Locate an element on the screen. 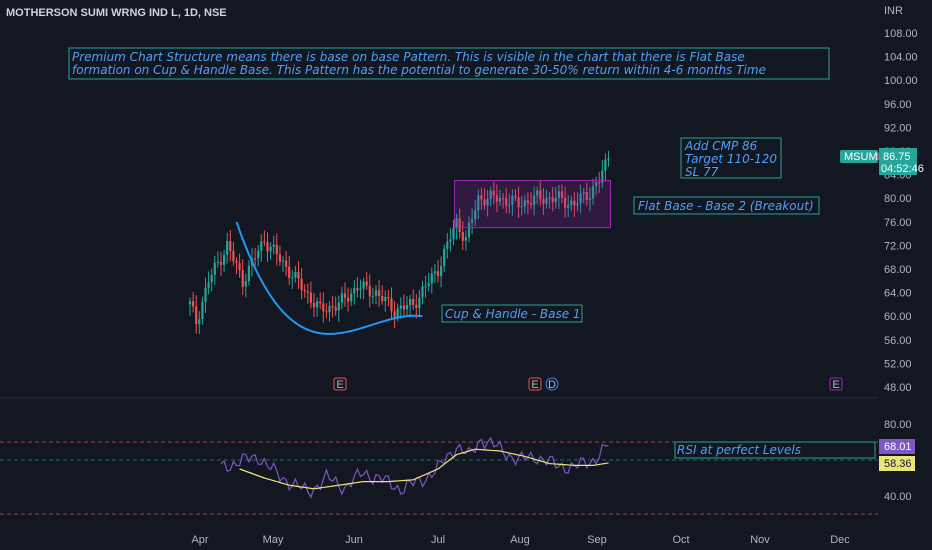  rsi-ma-line is located at coordinates (424, 469).